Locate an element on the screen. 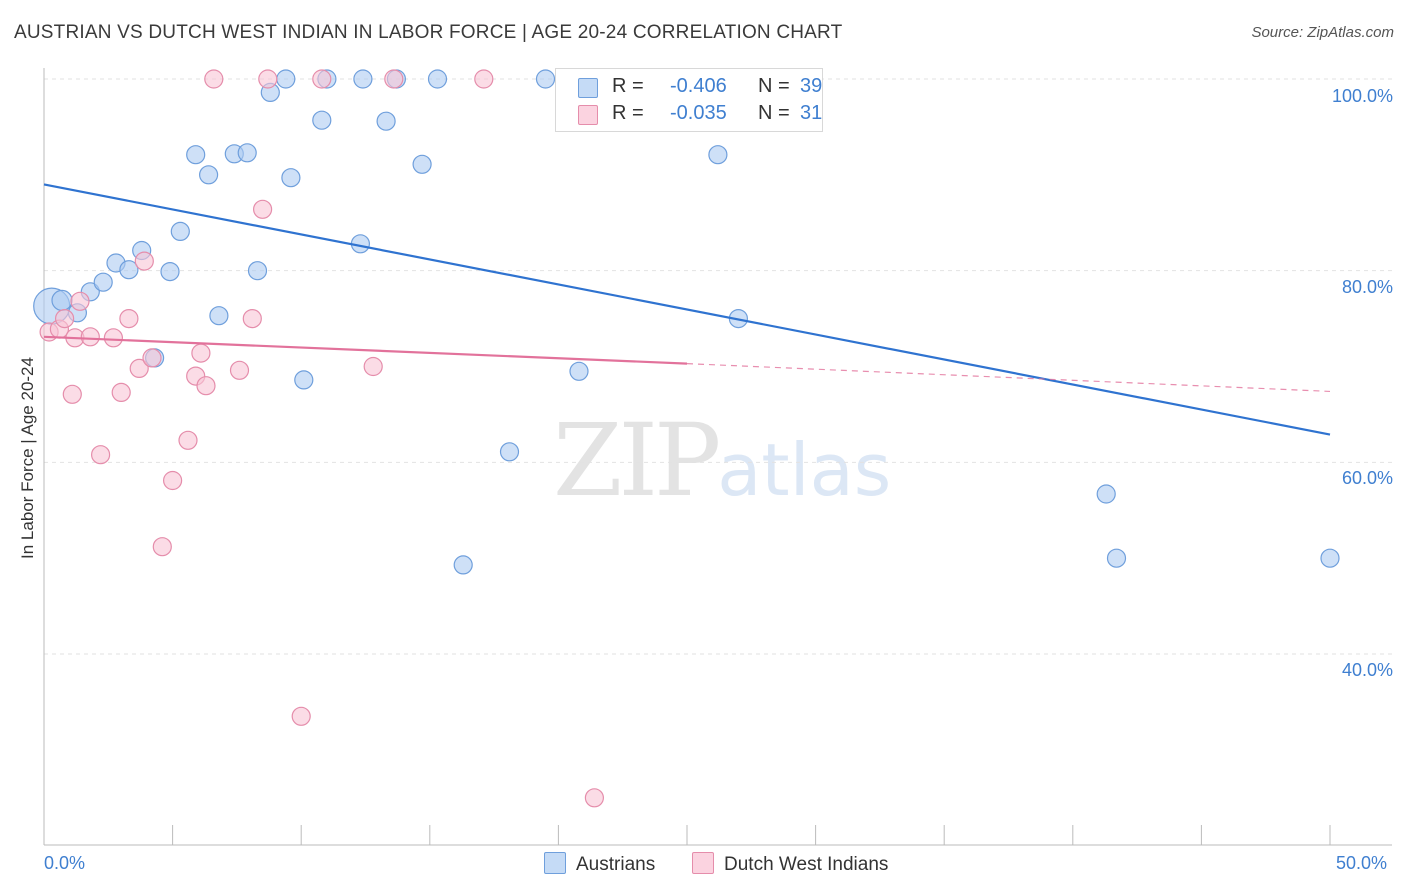 This screenshot has height=892, width=1406. legend-r-value: -0.406 is located at coordinates (698, 86).